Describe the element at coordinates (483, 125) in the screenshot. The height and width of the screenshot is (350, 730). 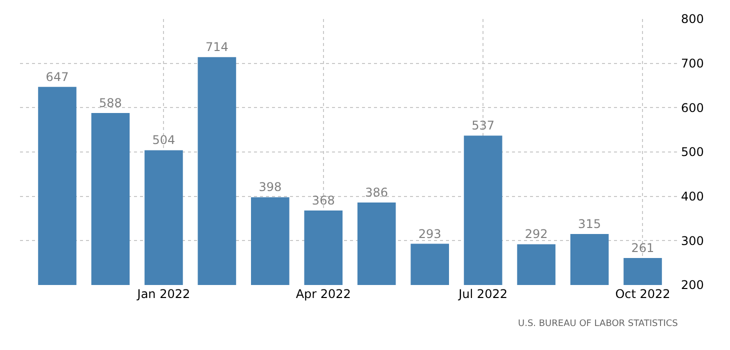
I see `data-label: 537` at that location.